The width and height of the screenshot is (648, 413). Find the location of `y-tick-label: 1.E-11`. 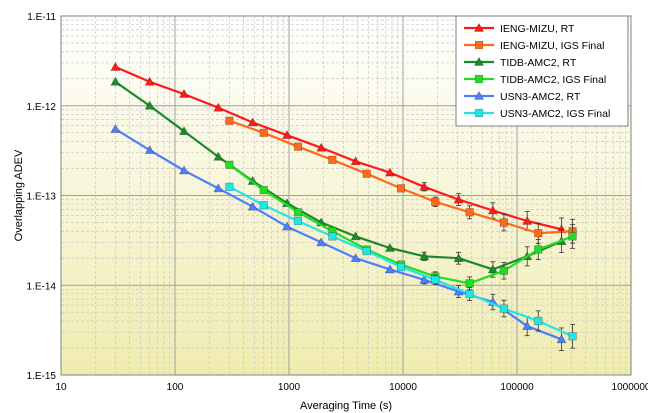

y-tick-label: 1.E-11 is located at coordinates (41, 17).